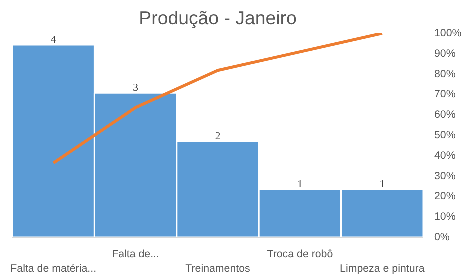 This screenshot has width=464, height=277. What do you see at coordinates (300, 254) in the screenshot?
I see `x-tick-label: Troca de robô` at bounding box center [300, 254].